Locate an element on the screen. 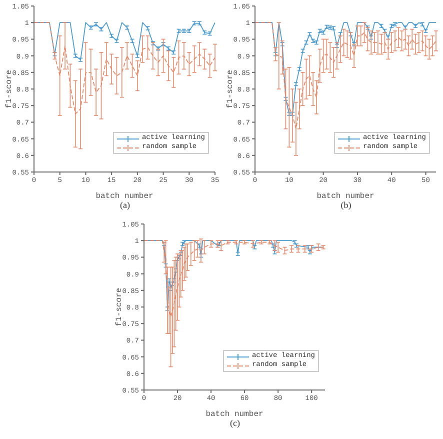 Image resolution: width=443 pixels, height=439 pixels. text: (b) is located at coordinates (346, 205).